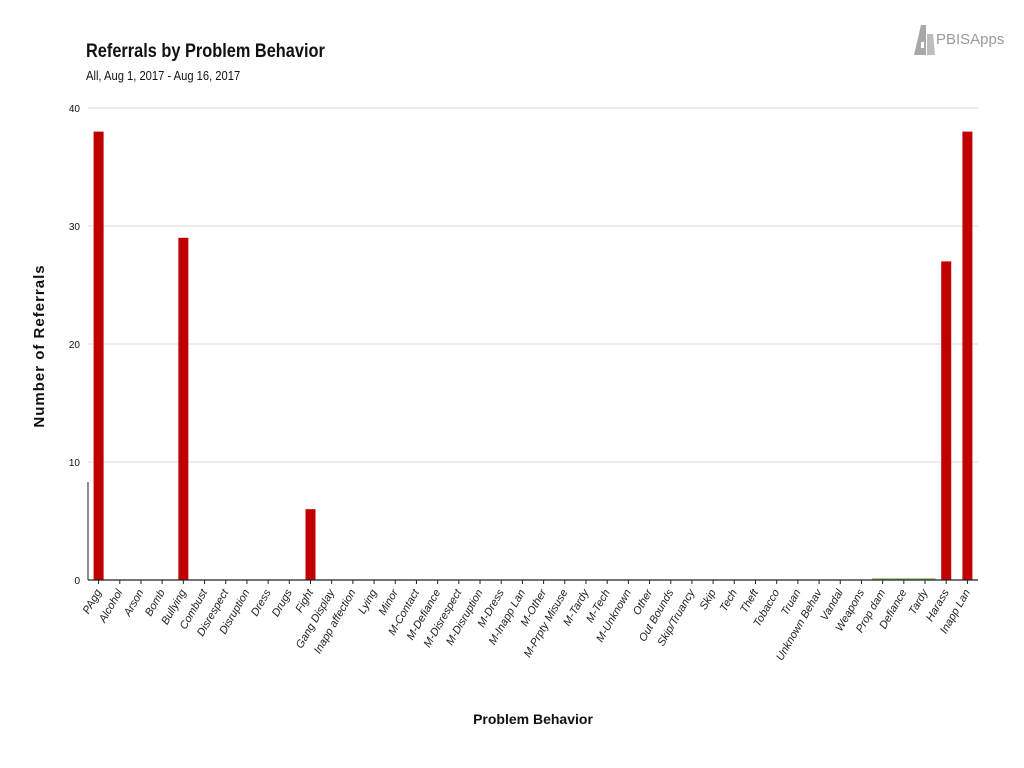 The width and height of the screenshot is (1024, 768). Describe the element at coordinates (98, 355) in the screenshot. I see `bar-pagg` at that location.